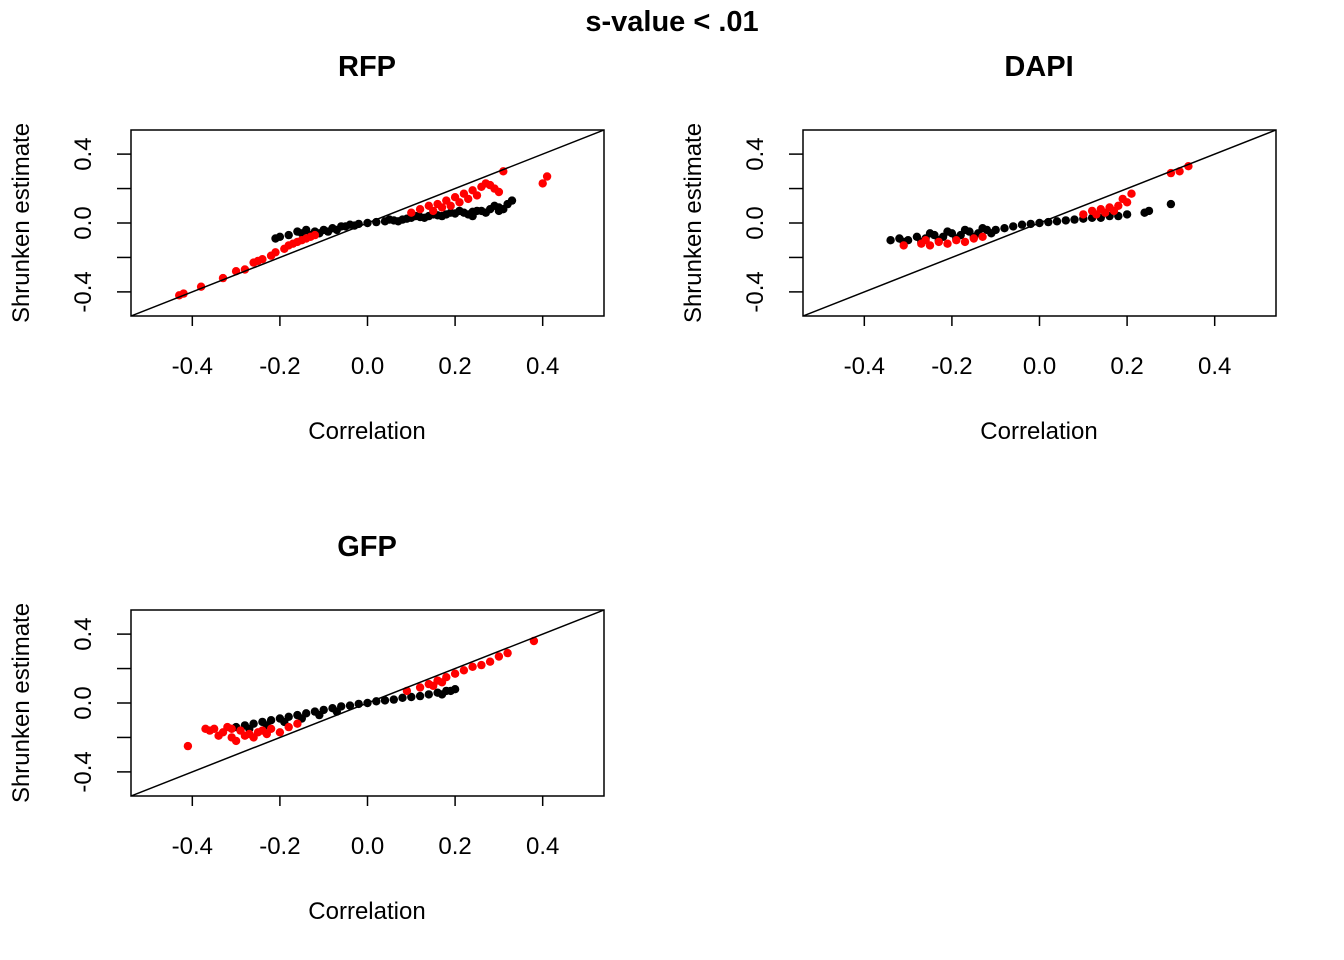  I want to click on y-tick-label: 0.4, so click(83, 153).